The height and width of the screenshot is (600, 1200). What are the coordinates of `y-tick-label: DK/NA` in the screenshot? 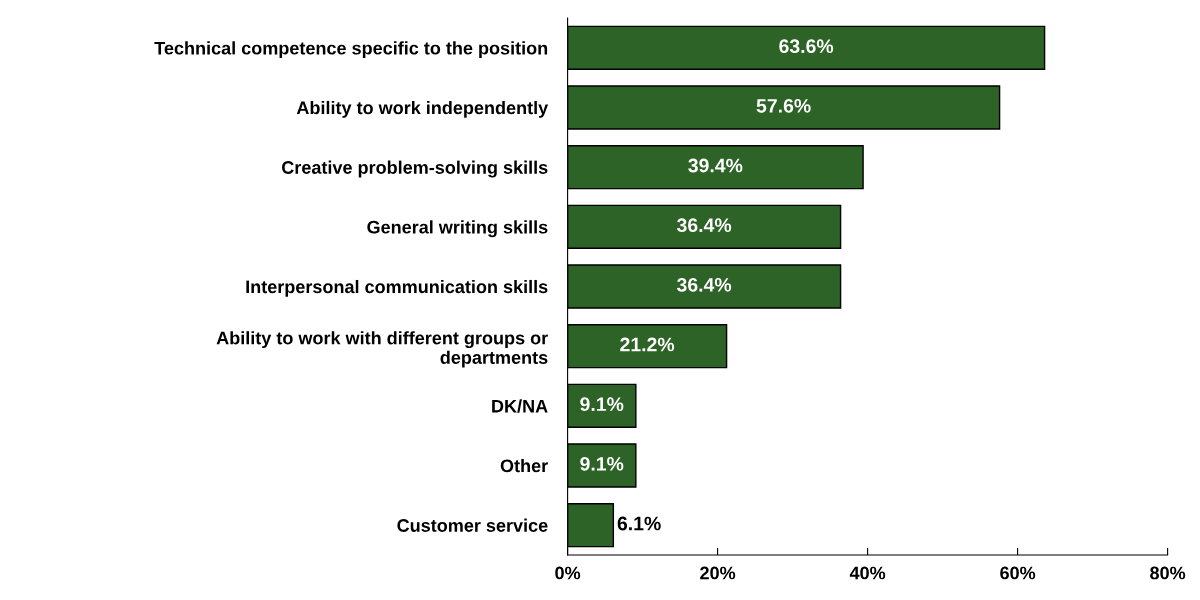 It's located at (520, 406).